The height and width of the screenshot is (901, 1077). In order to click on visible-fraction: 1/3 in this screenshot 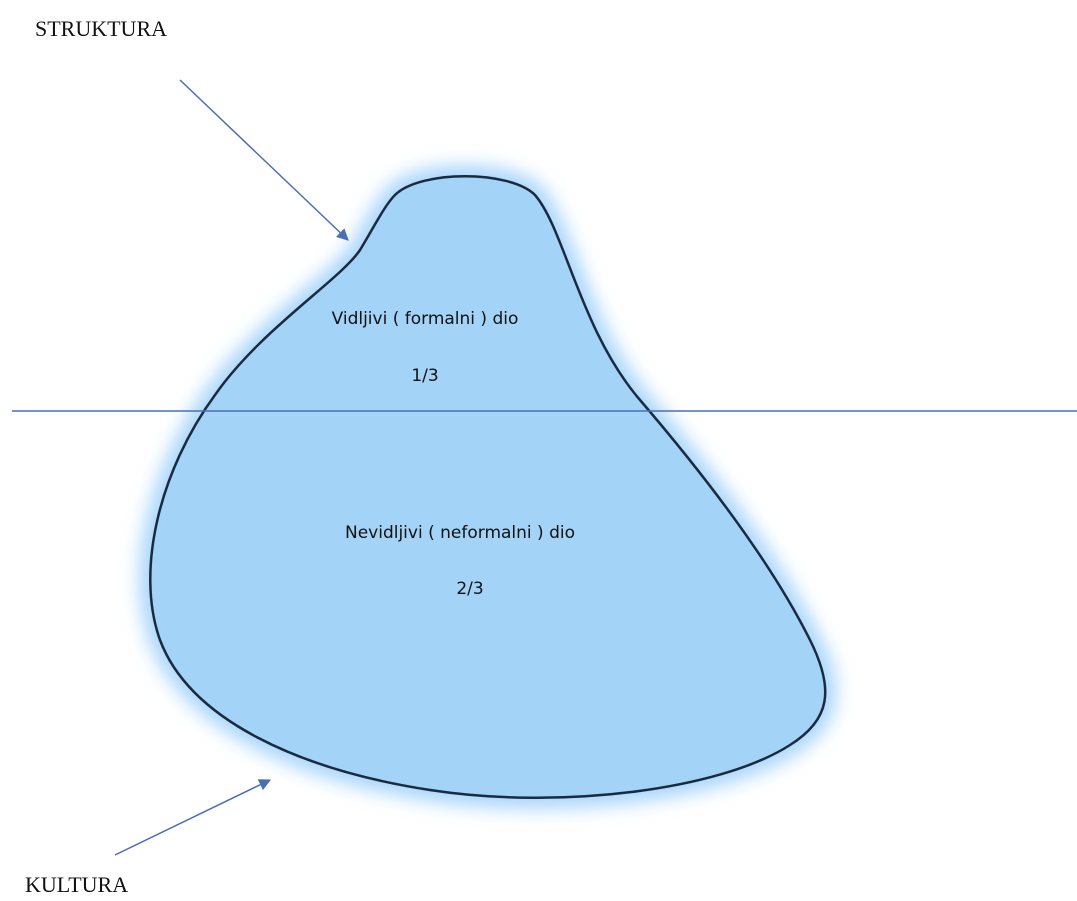, I will do `click(424, 376)`.